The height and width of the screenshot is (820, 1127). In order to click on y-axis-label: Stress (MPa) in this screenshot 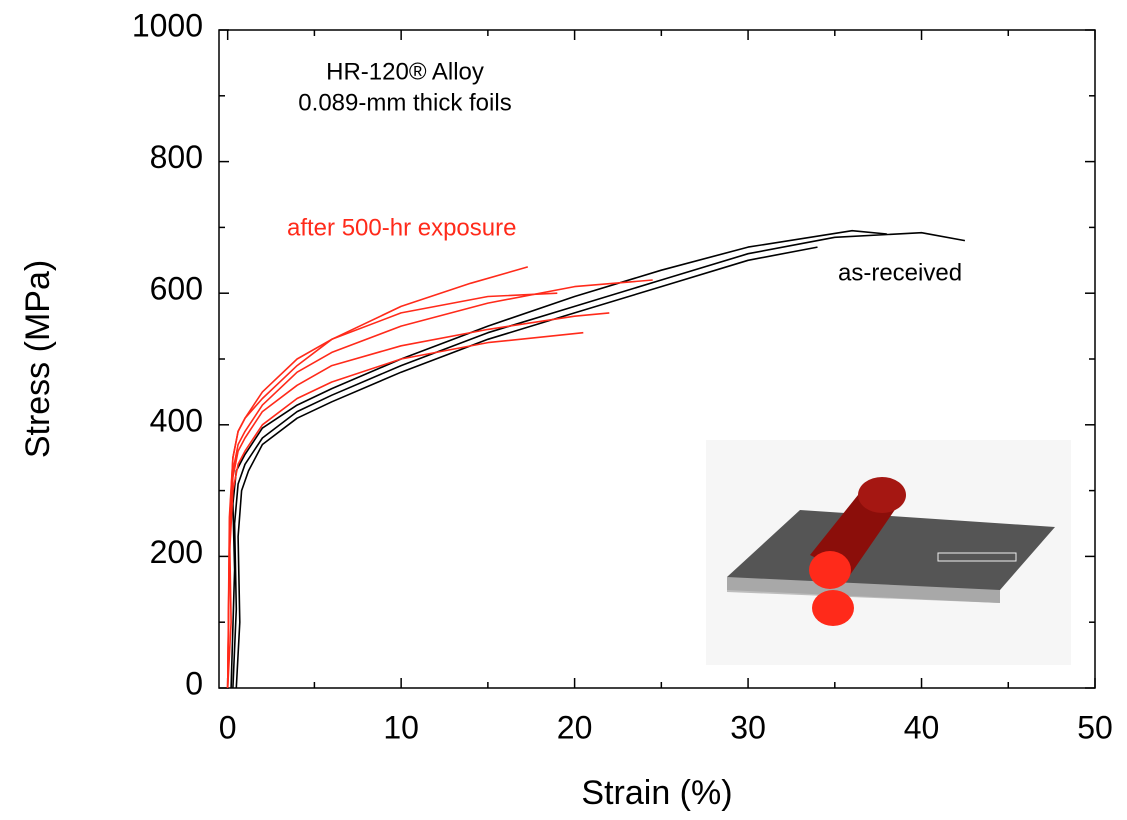, I will do `click(38, 359)`.